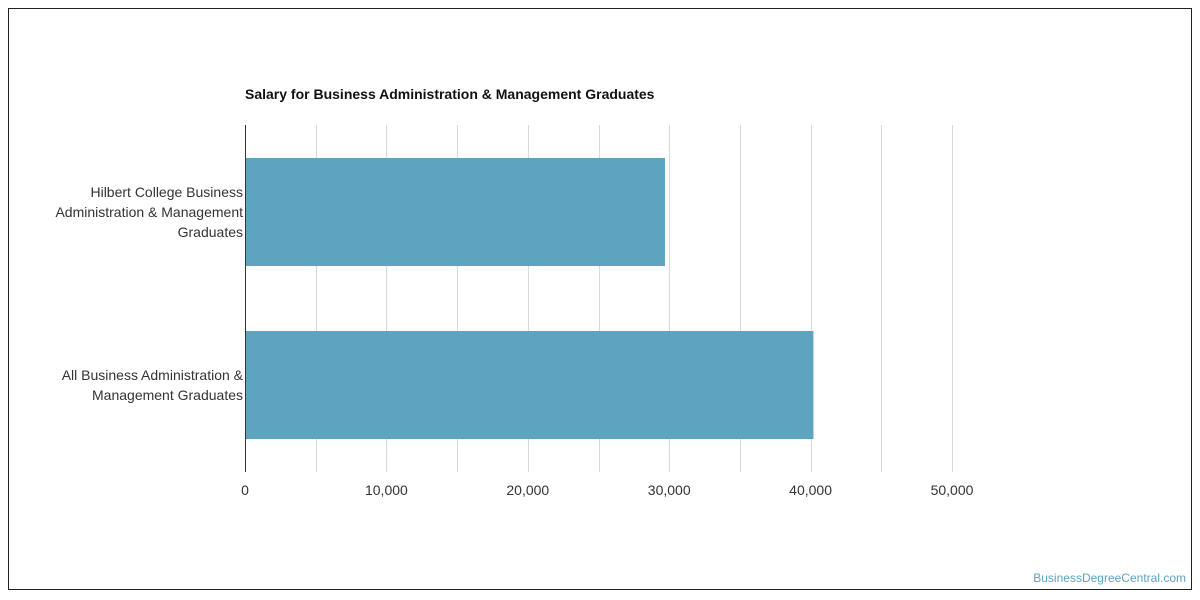 The width and height of the screenshot is (1200, 600). Describe the element at coordinates (952, 490) in the screenshot. I see `x-tick-label: 50,000` at that location.